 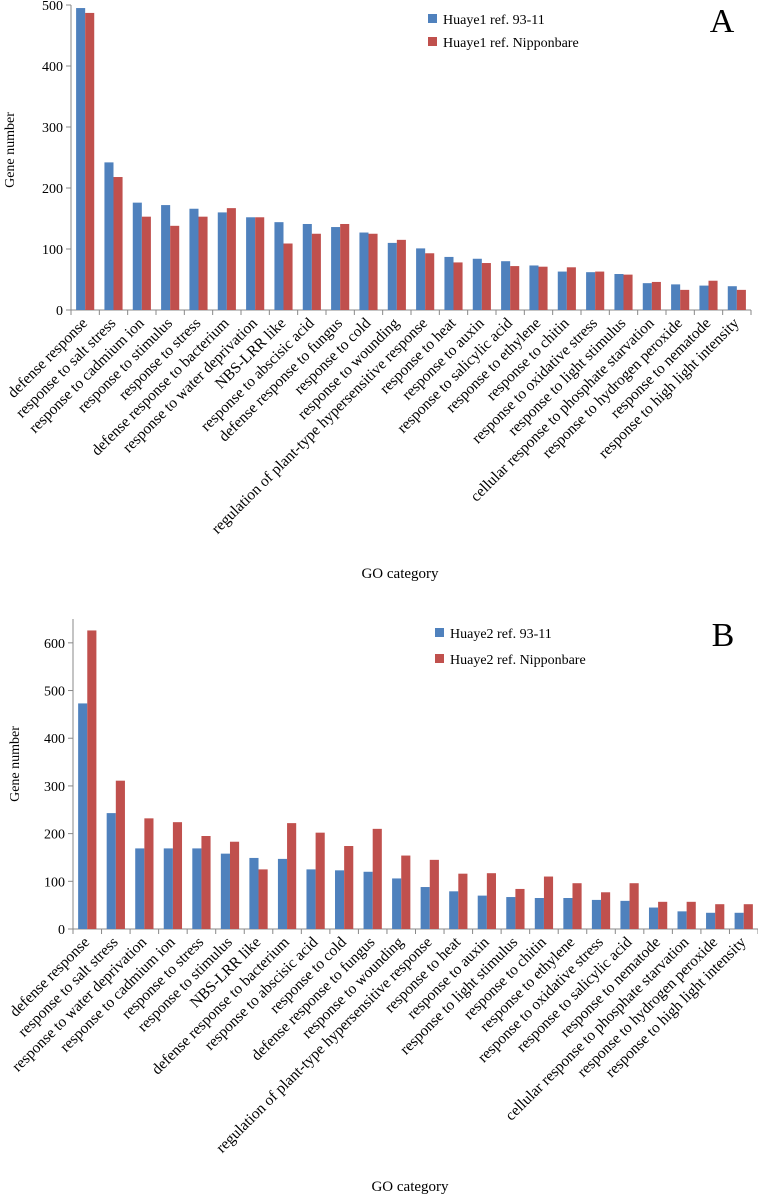 I want to click on panel-label: A, so click(x=722, y=21).